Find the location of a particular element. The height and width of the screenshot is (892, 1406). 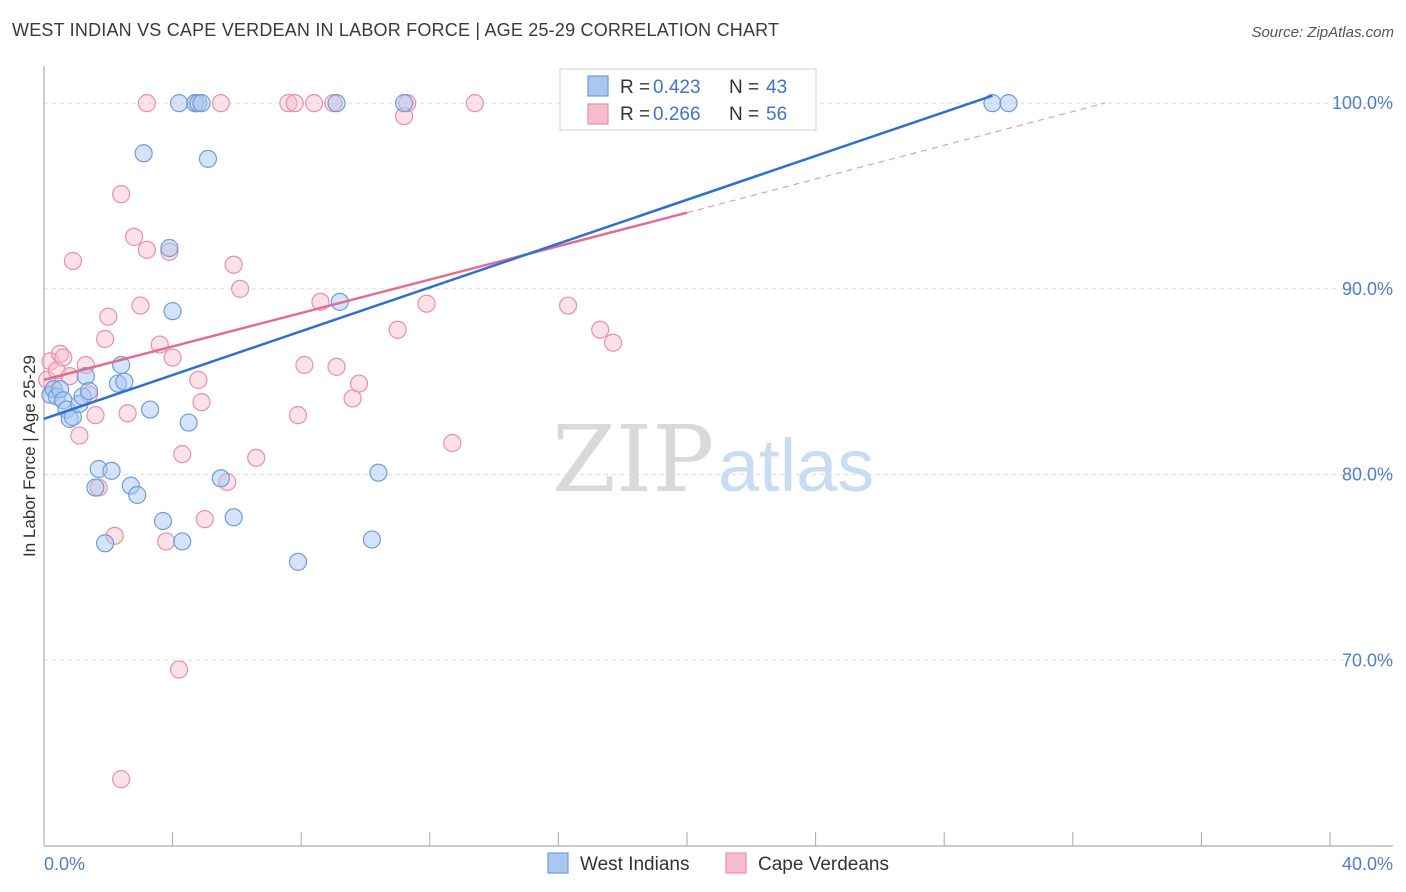

series-legend-pink-swatch is located at coordinates (736, 863).